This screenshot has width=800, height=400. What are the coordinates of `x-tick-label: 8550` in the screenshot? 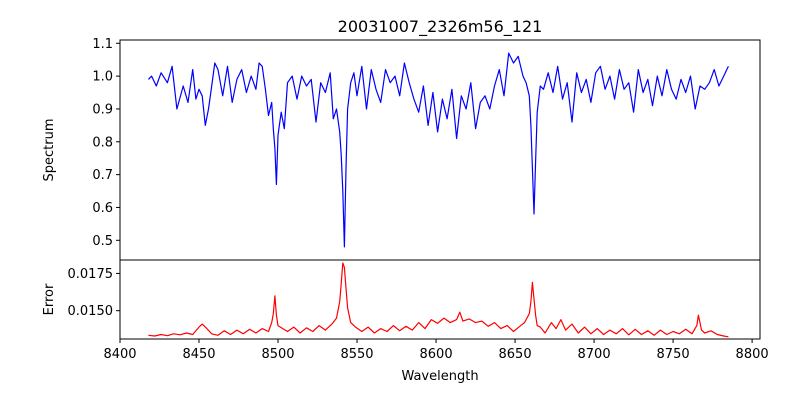 It's located at (356, 354).